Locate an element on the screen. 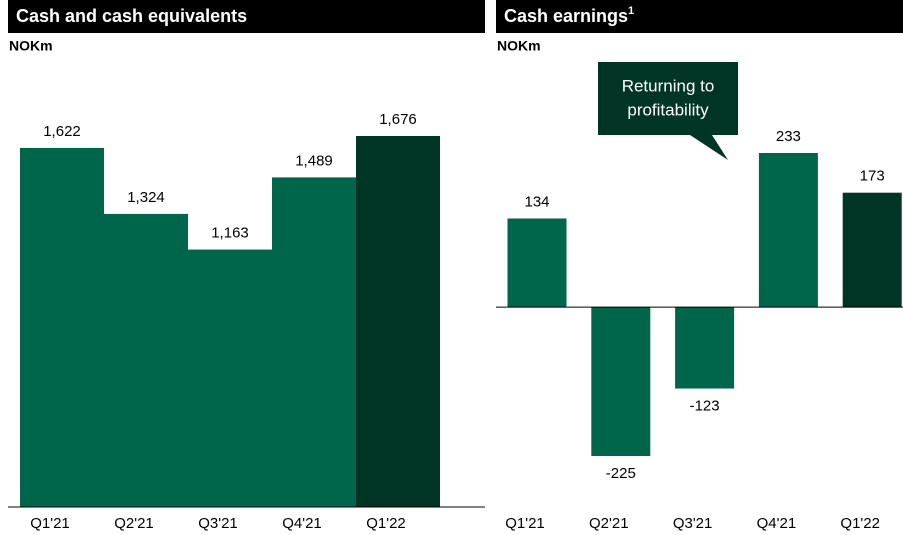 Image resolution: width=903 pixels, height=535 pixels. annotation-box is located at coordinates (668, 111).